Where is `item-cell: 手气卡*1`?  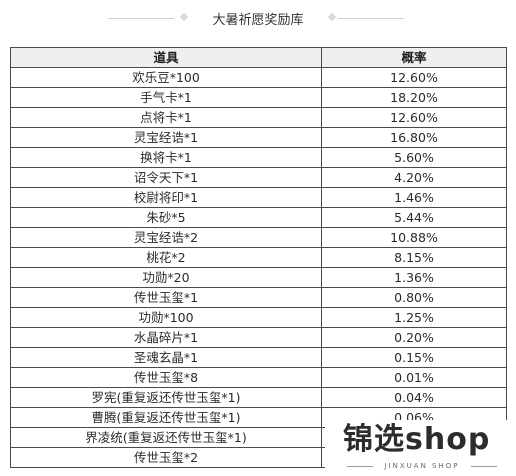
item-cell: 手气卡*1 is located at coordinates (166, 97).